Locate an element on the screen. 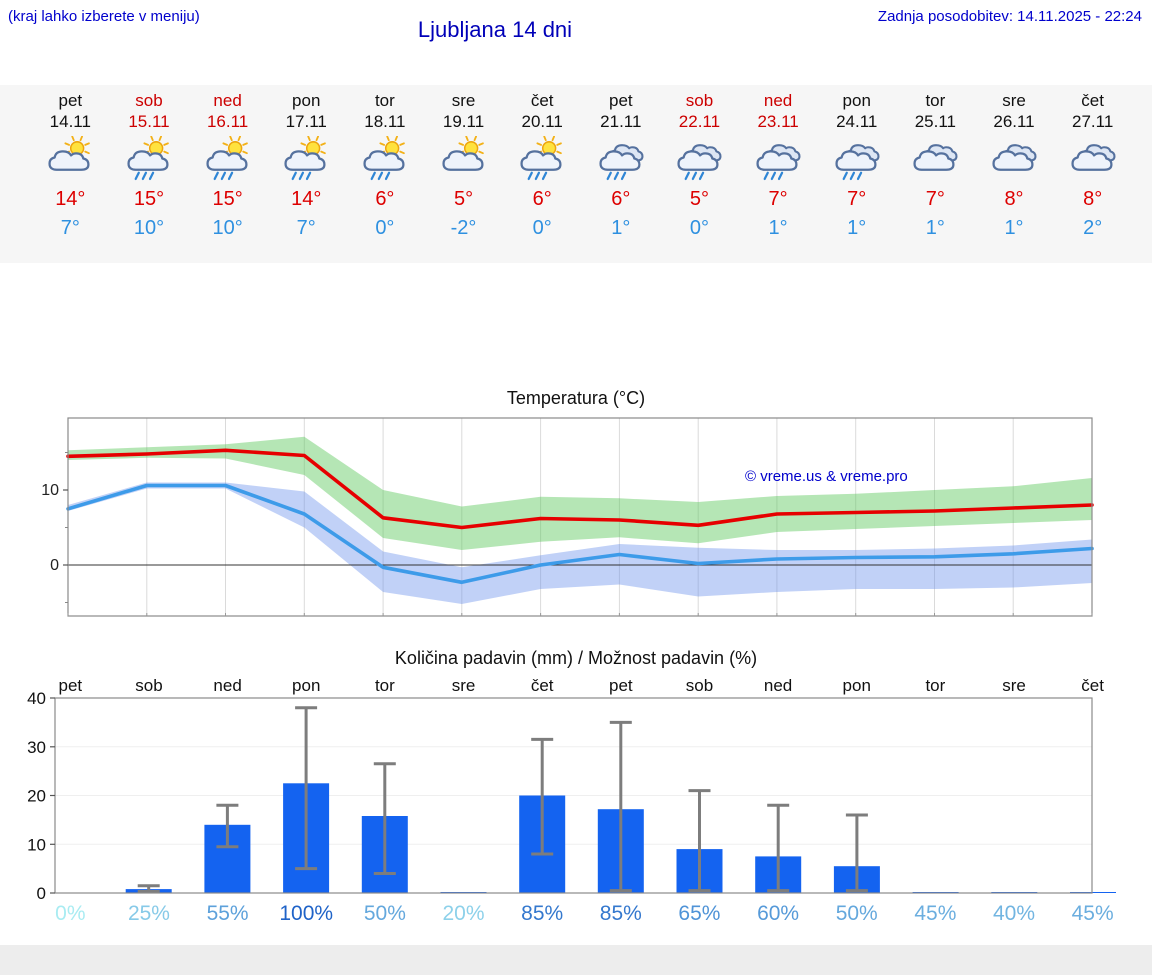  day-column: čet 27.11 8° 2° is located at coordinates (1092, 174).